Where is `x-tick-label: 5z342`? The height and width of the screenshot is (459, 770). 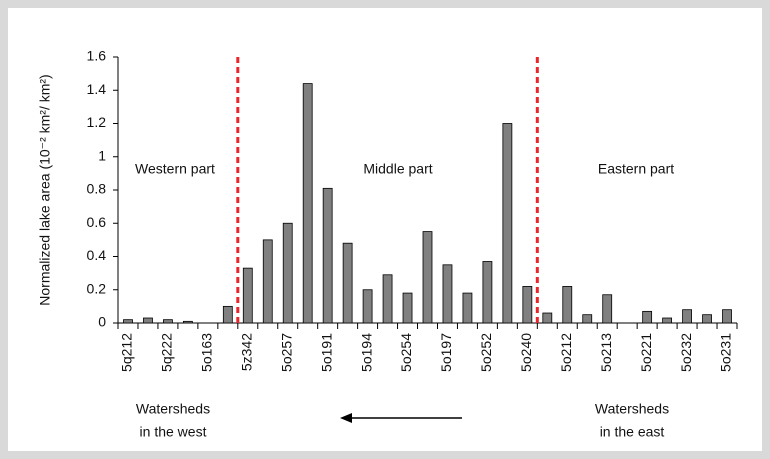 x-tick-label: 5z342 is located at coordinates (246, 352).